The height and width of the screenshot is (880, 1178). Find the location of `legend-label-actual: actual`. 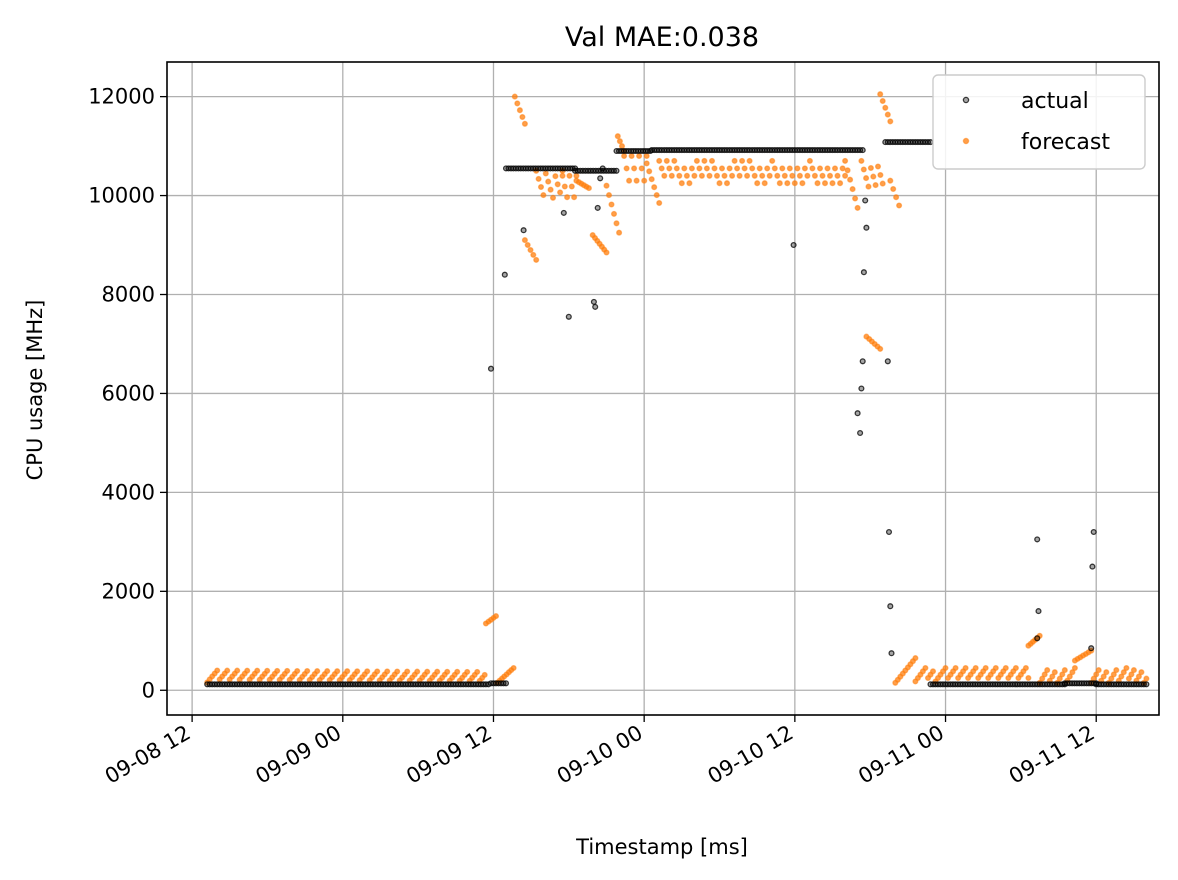

legend-label-actual: actual is located at coordinates (1055, 101).